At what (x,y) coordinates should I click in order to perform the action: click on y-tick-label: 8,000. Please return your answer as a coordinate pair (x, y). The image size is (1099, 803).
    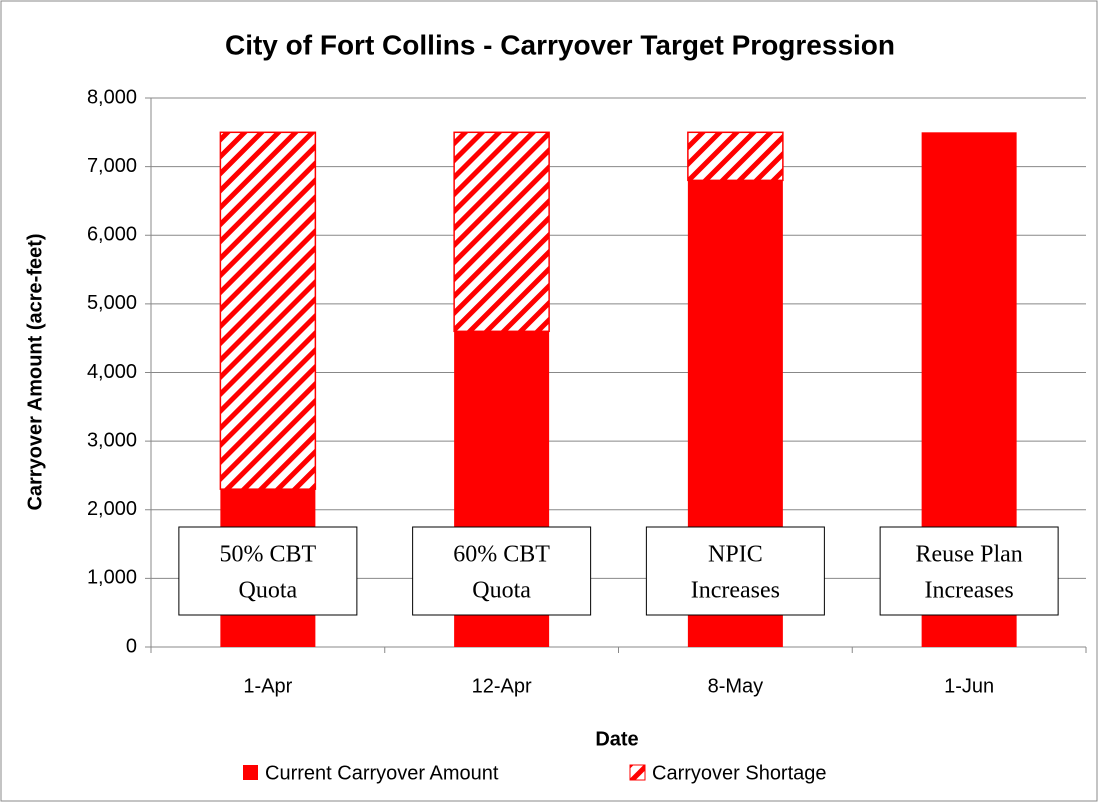
    Looking at the image, I should click on (112, 97).